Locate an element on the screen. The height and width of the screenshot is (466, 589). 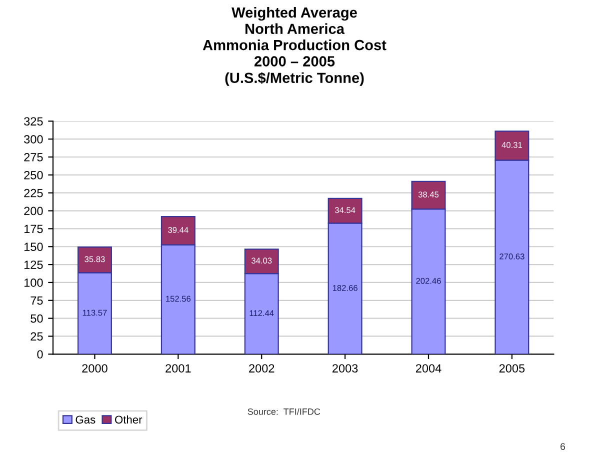
x-tick-label: 2005 is located at coordinates (512, 368).